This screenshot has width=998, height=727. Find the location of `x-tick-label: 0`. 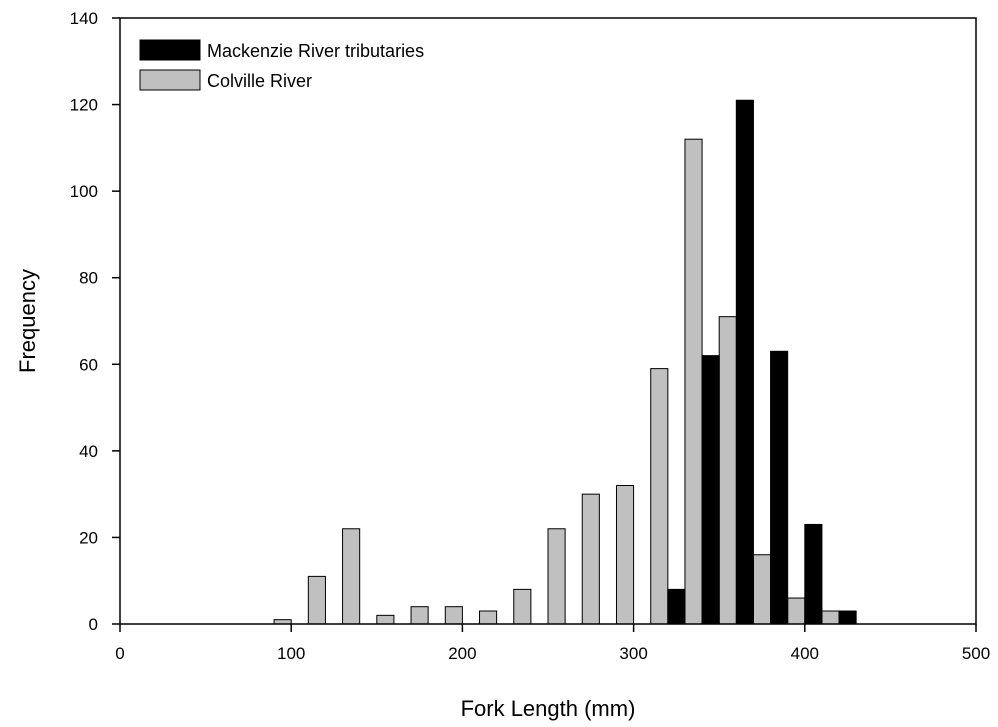

x-tick-label: 0 is located at coordinates (119, 653).